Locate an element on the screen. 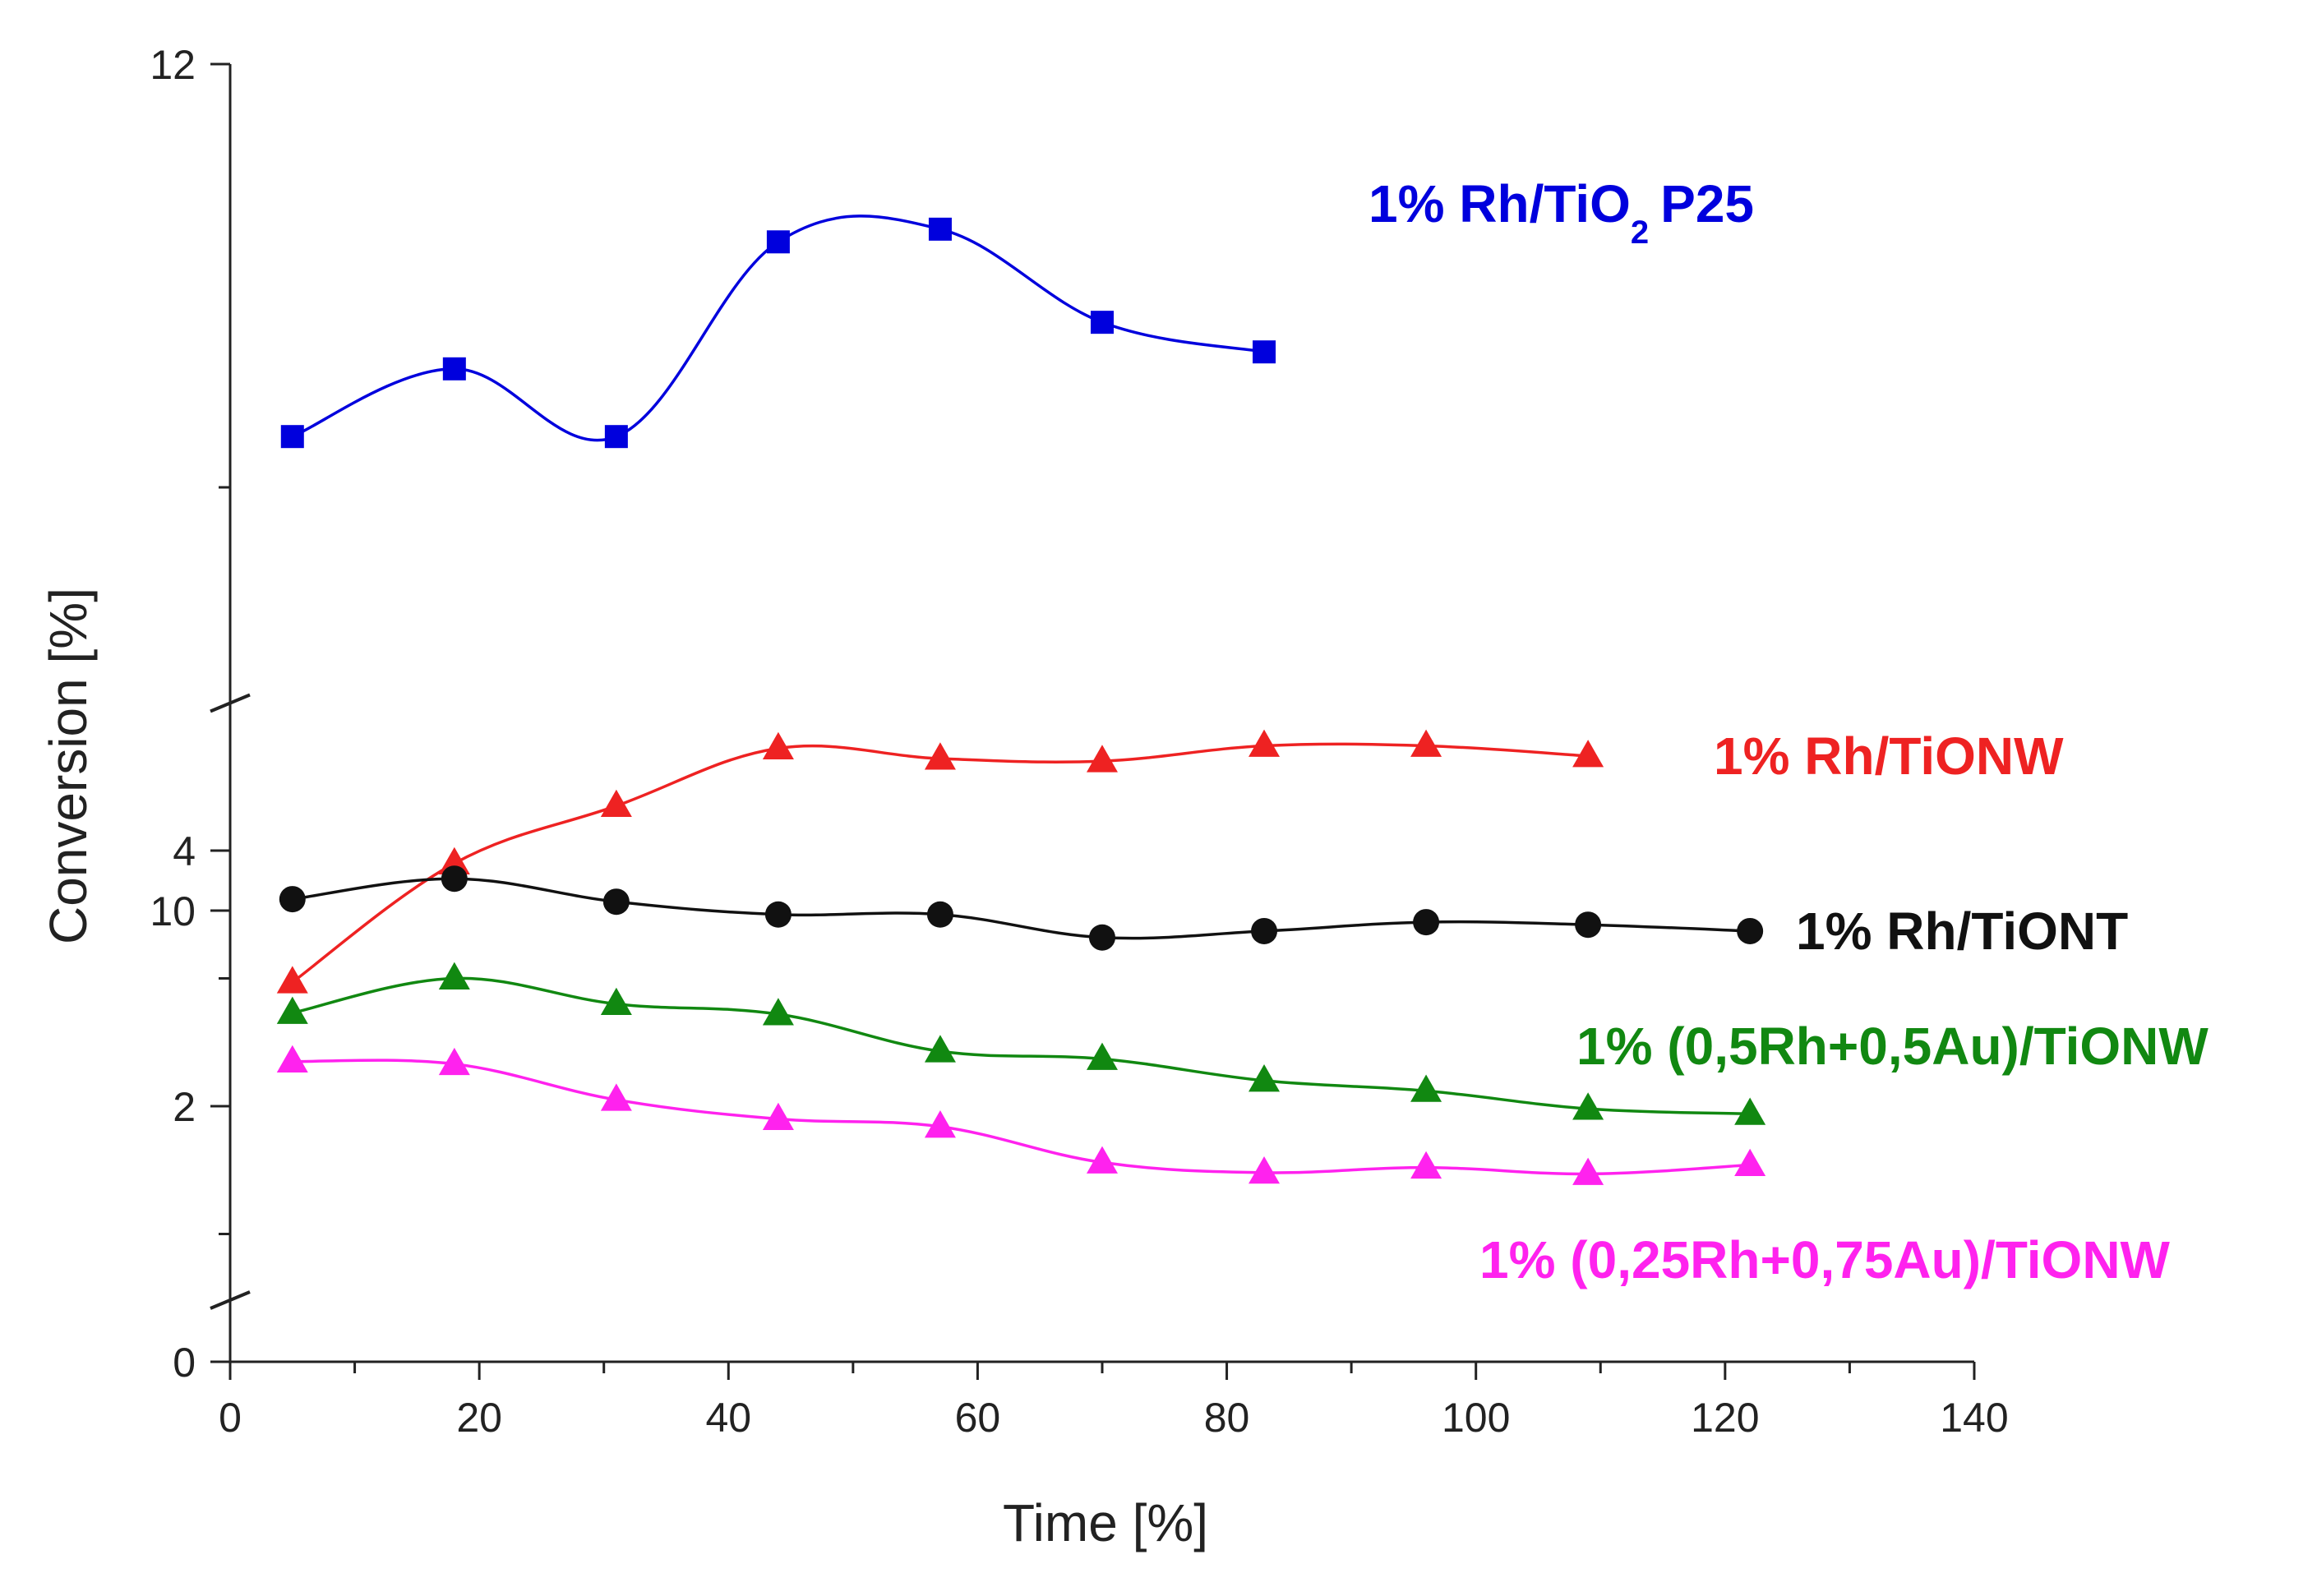 This screenshot has width=2317, height=1596. x-tick-label: 20 is located at coordinates (479, 1418).